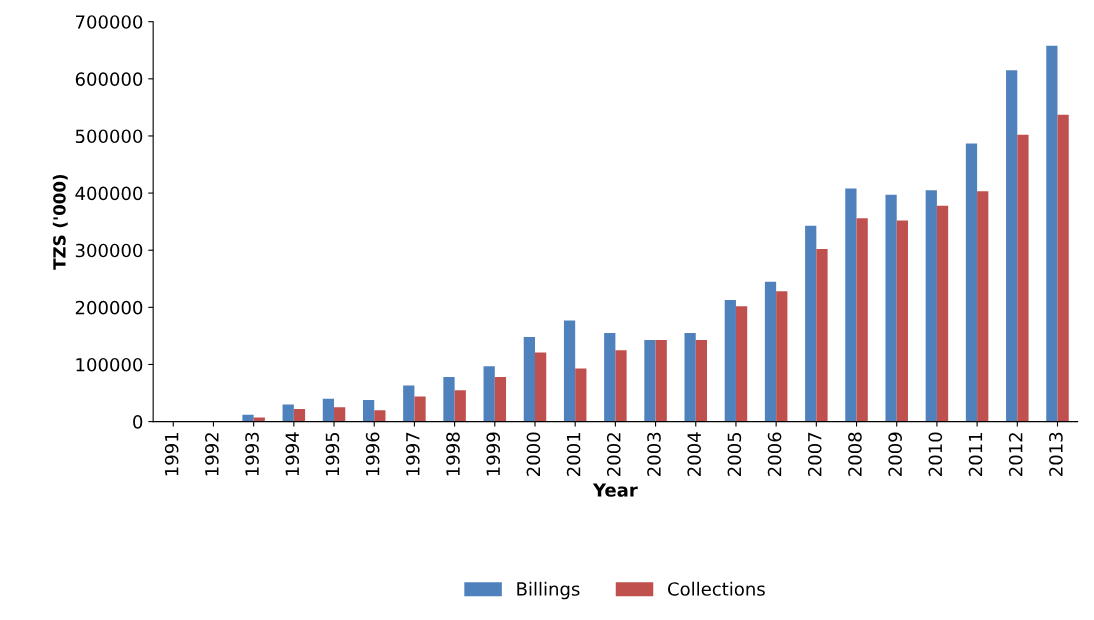 The height and width of the screenshot is (620, 1094). What do you see at coordinates (654, 454) in the screenshot?
I see `x-tick-label: 2003` at bounding box center [654, 454].